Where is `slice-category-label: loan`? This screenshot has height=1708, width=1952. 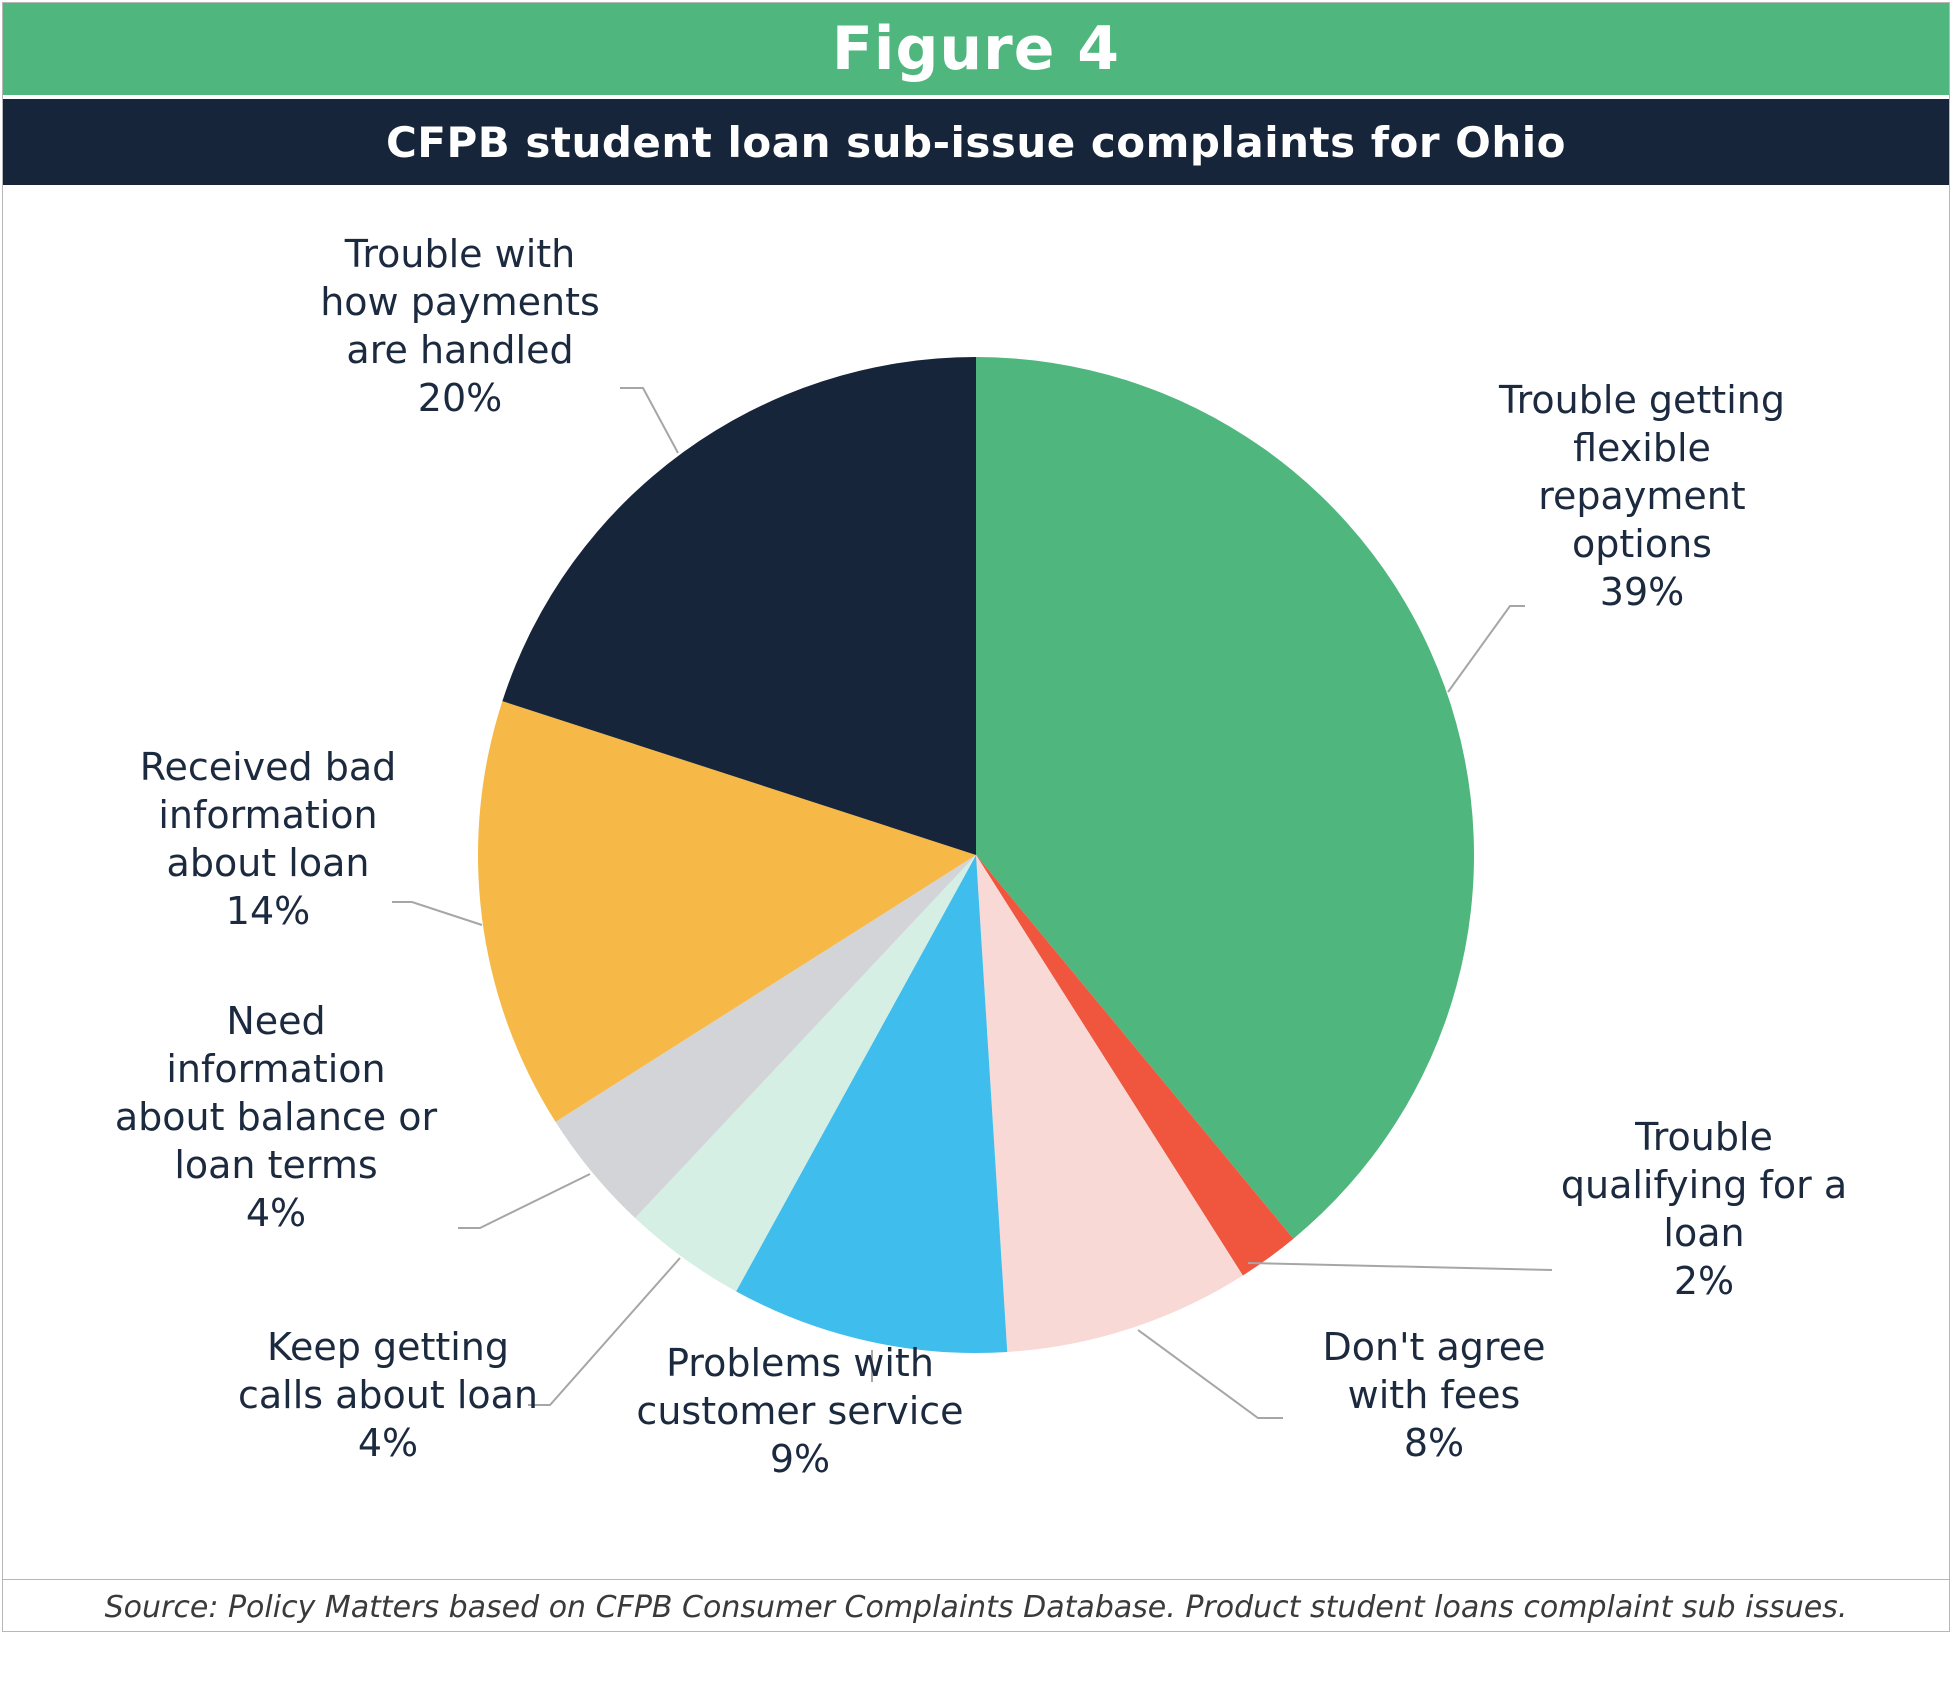
slice-category-label: loan is located at coordinates (1703, 1233).